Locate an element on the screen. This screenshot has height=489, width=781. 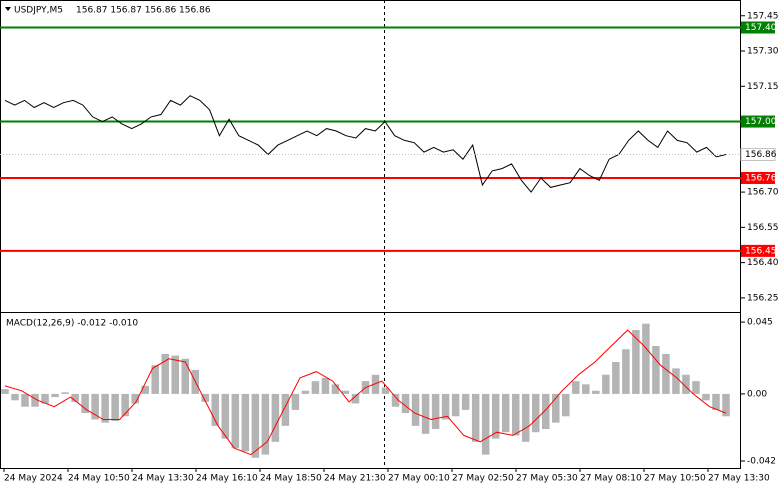
macd-title: MACD(12,26,9) -0.012 -0.010 is located at coordinates (72, 324).